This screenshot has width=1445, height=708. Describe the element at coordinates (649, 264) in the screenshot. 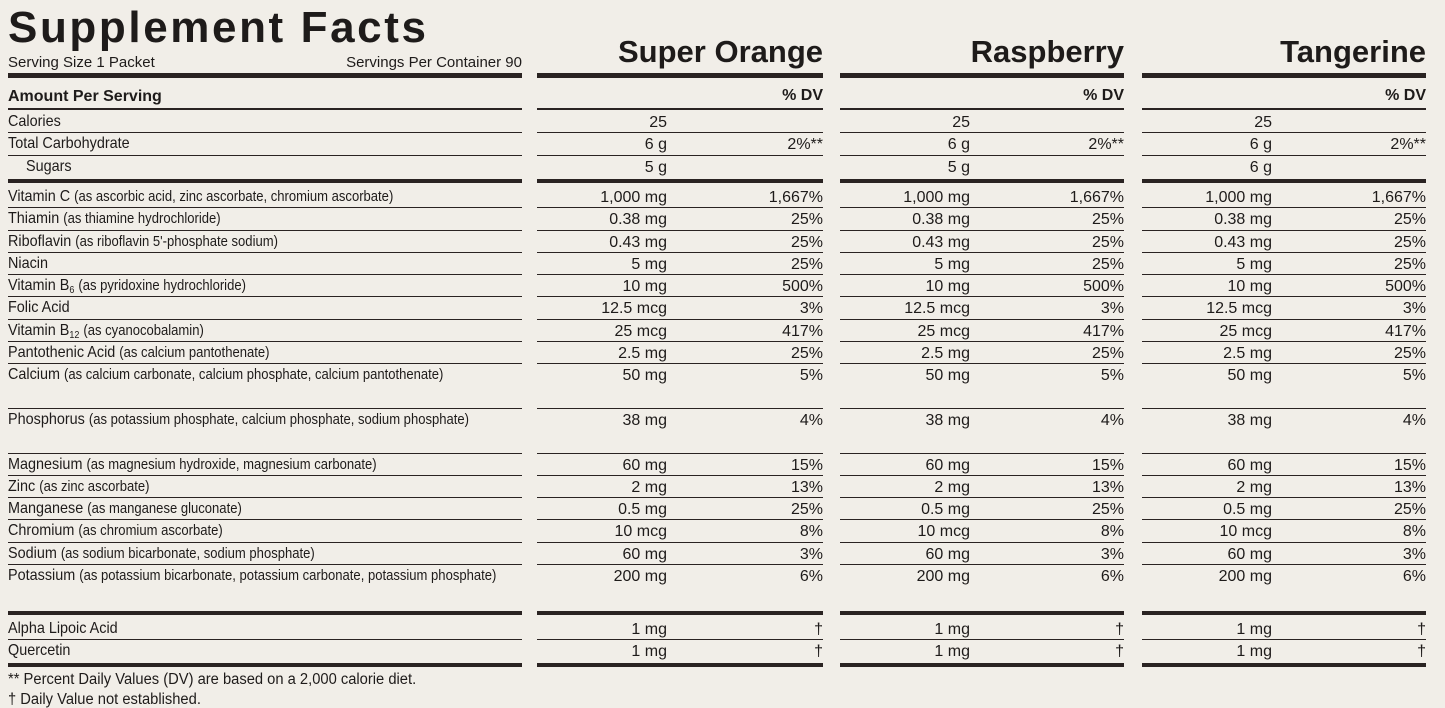

I see `amount: 5 mg` at that location.